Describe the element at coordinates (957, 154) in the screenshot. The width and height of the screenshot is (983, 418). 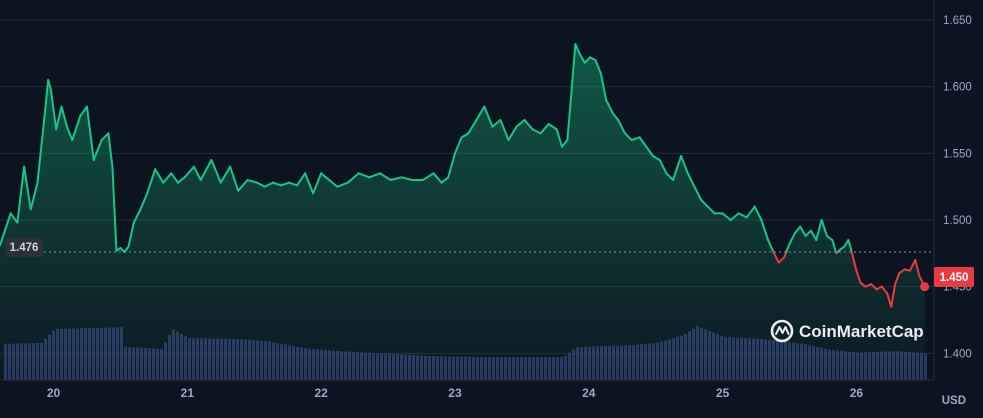
I see `y-tick-label: 1.550` at that location.